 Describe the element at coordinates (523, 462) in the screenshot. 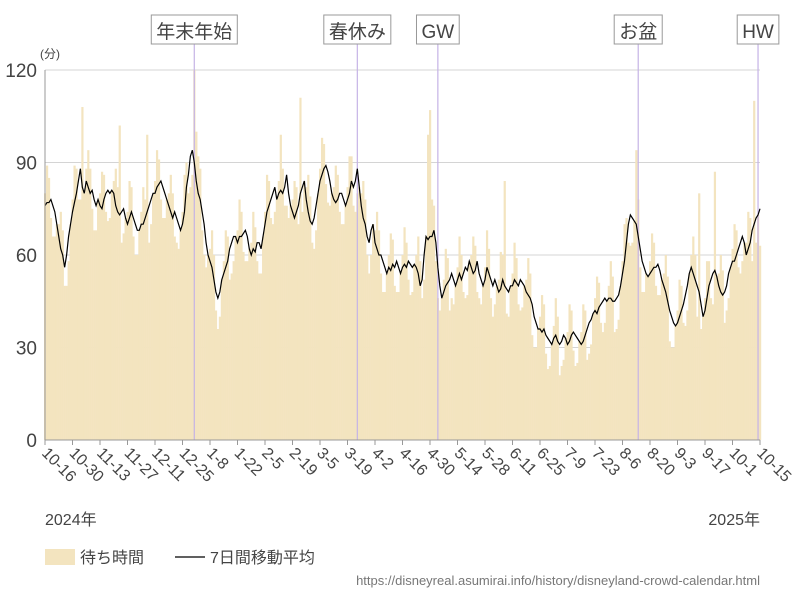

I see `x-tick-label: 6-11` at that location.